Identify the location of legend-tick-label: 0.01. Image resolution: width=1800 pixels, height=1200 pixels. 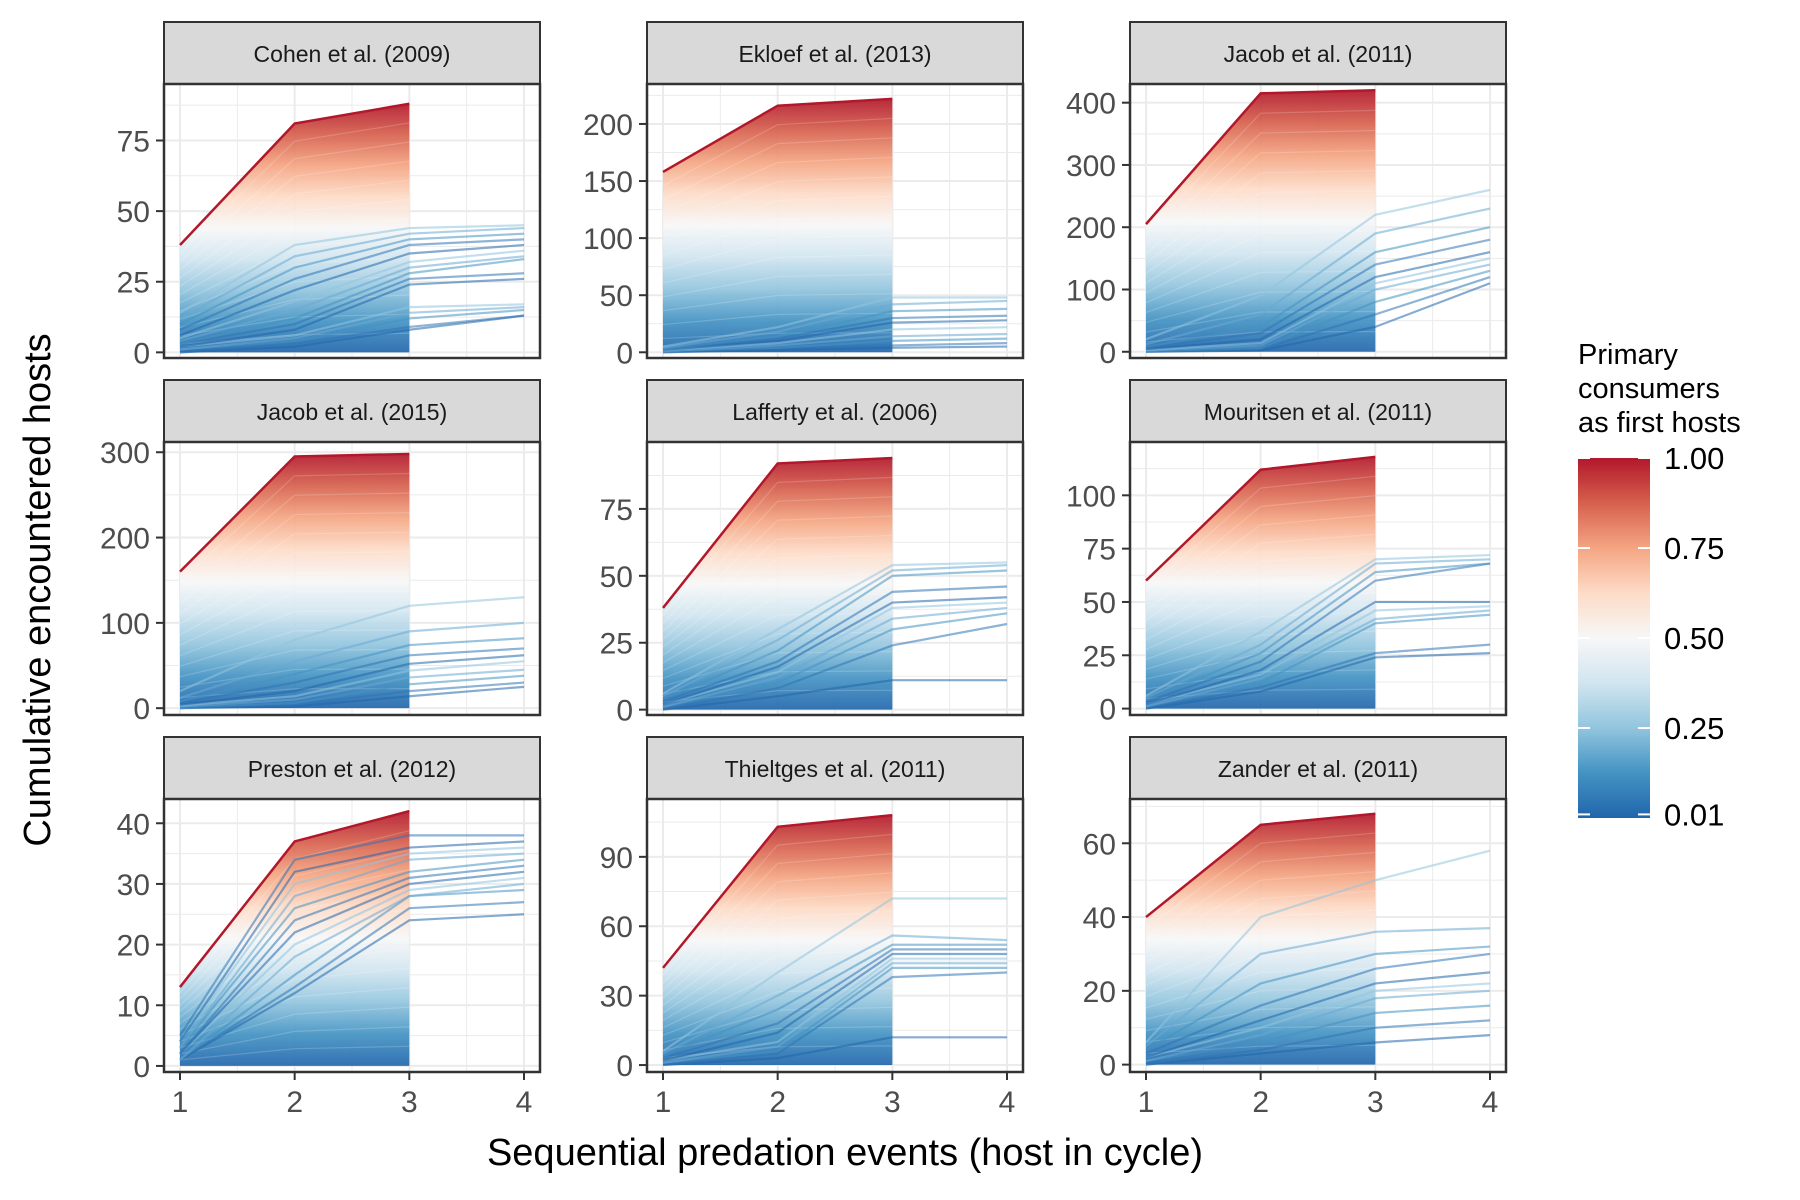
(1694, 814).